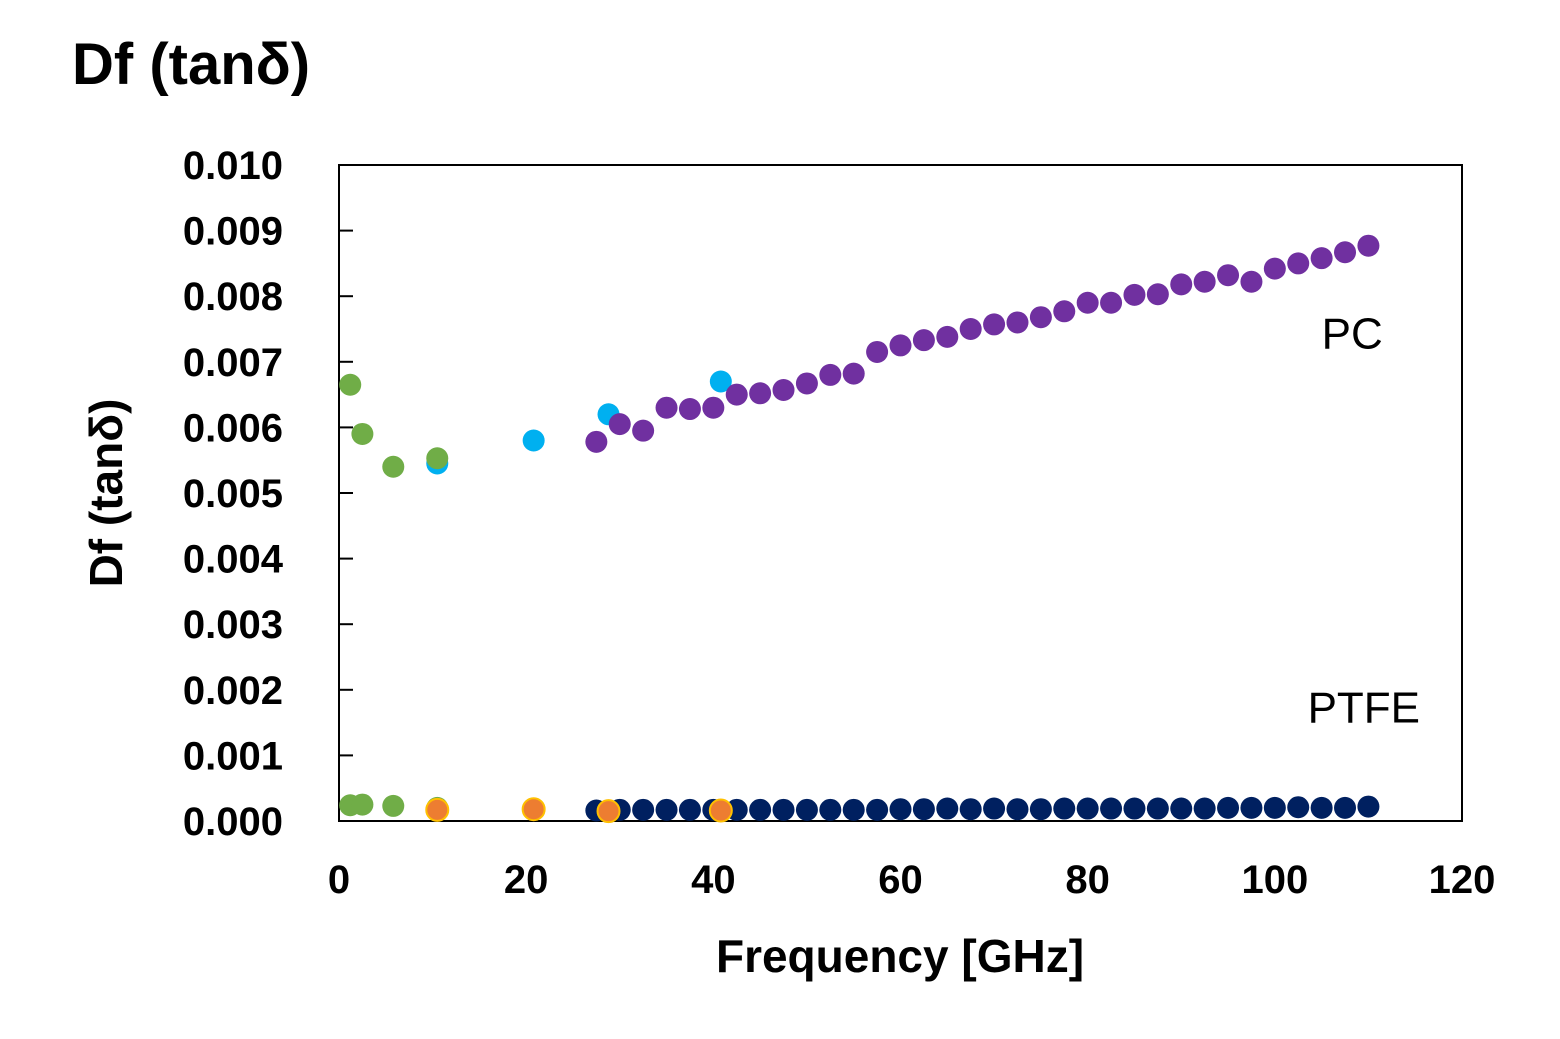  I want to click on x-axis: 0 20 40 60 80 100 120, so click(912, 880).